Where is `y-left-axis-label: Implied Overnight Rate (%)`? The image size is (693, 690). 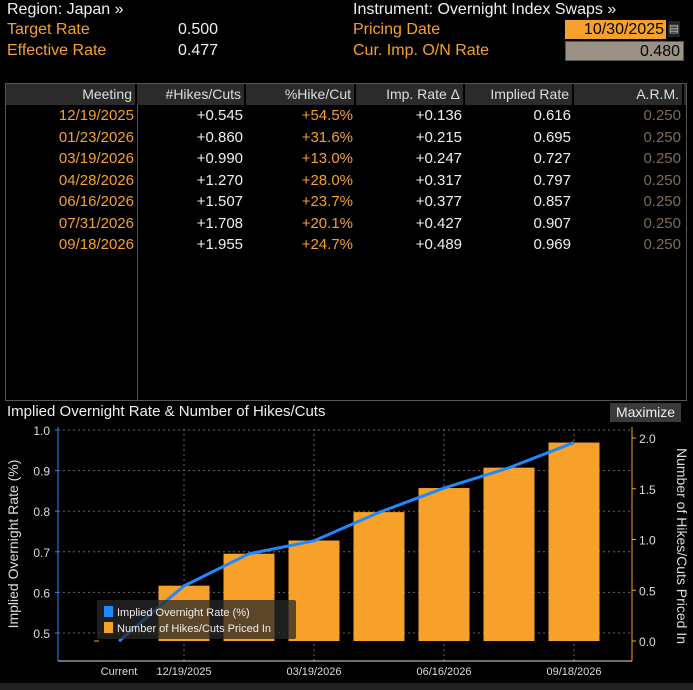
y-left-axis-label: Implied Overnight Rate (%) is located at coordinates (13, 544).